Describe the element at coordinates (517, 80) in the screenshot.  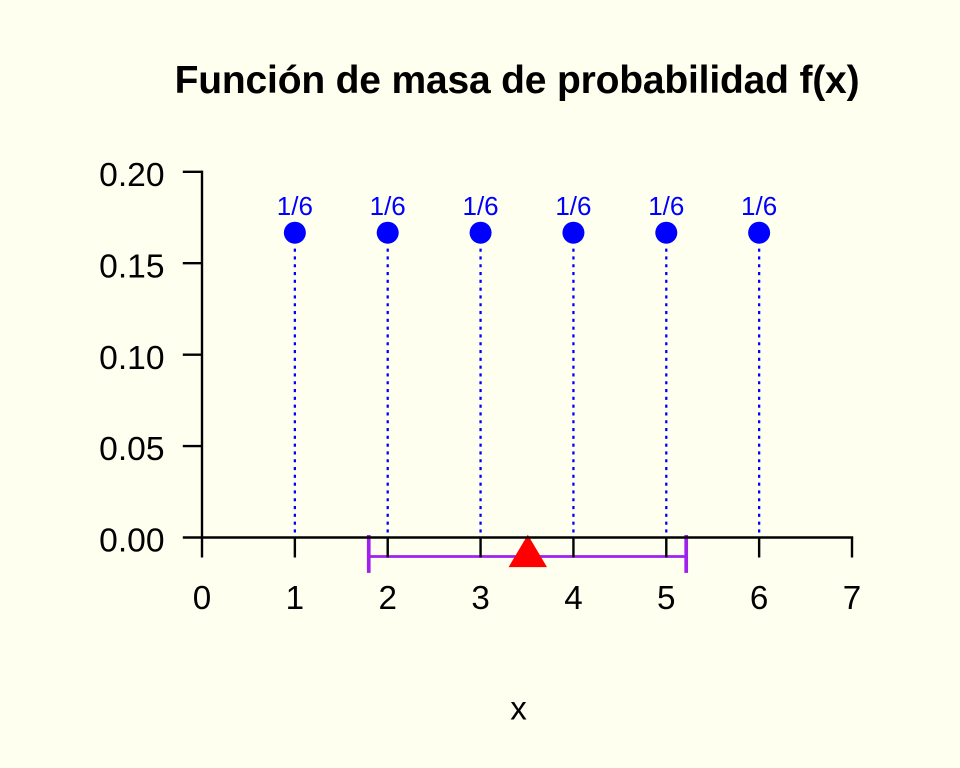
I see `svg-text:Función de masa de probabilida: Función de masa de probabilidad f(x)` at that location.